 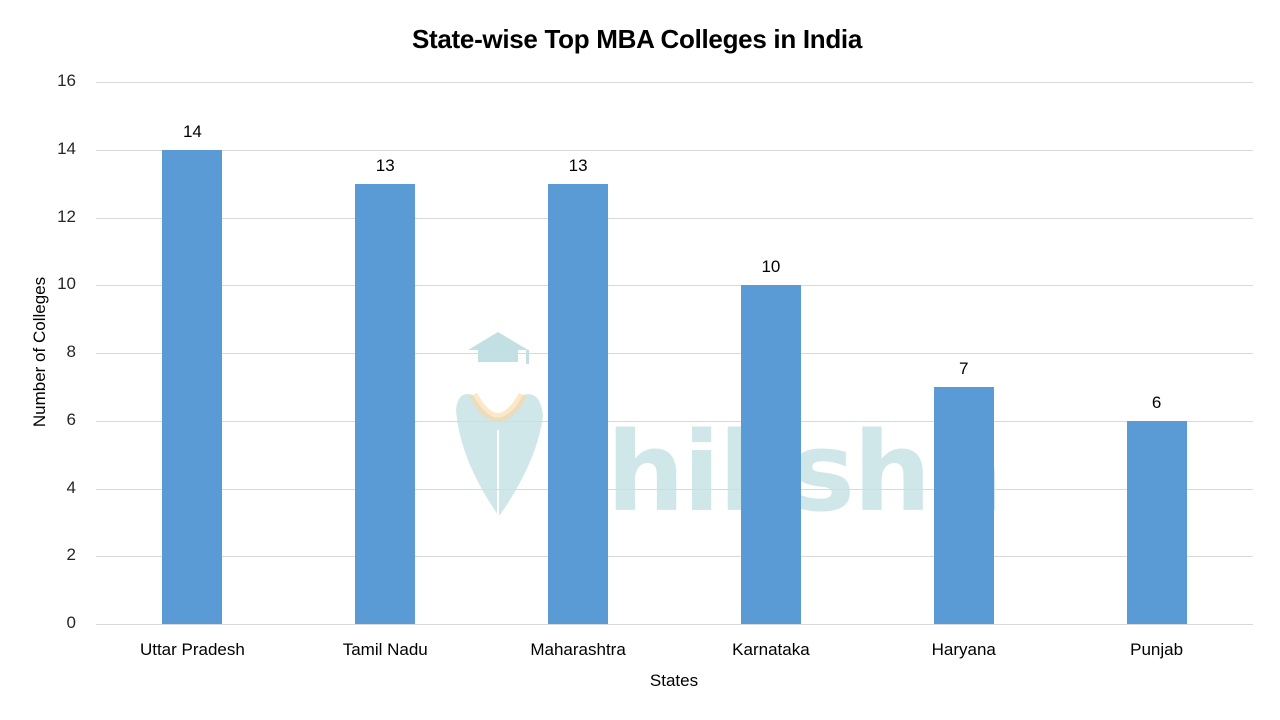 I want to click on y-tick-label: 8, so click(x=71, y=351).